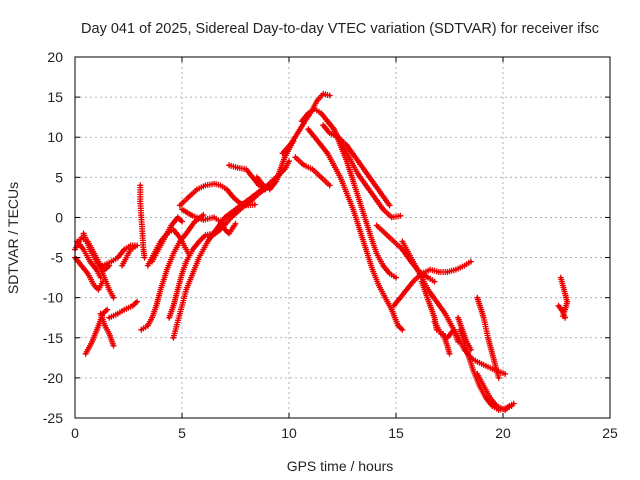  Describe the element at coordinates (59, 177) in the screenshot. I see `y-tick-label: 5` at that location.